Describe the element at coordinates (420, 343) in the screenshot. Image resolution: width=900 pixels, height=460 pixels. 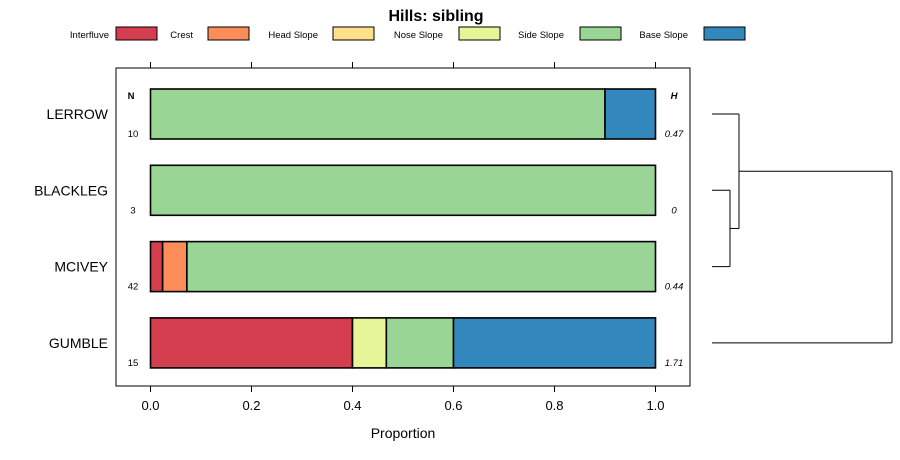
I see `bar-gumble-side-slope` at that location.